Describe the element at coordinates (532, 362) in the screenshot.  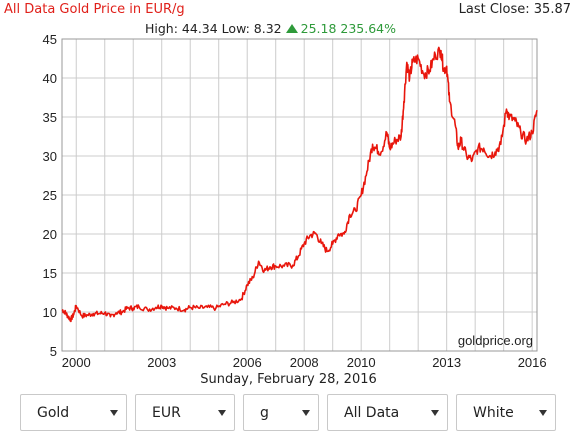
I see `x-tick-label: 2016` at that location.